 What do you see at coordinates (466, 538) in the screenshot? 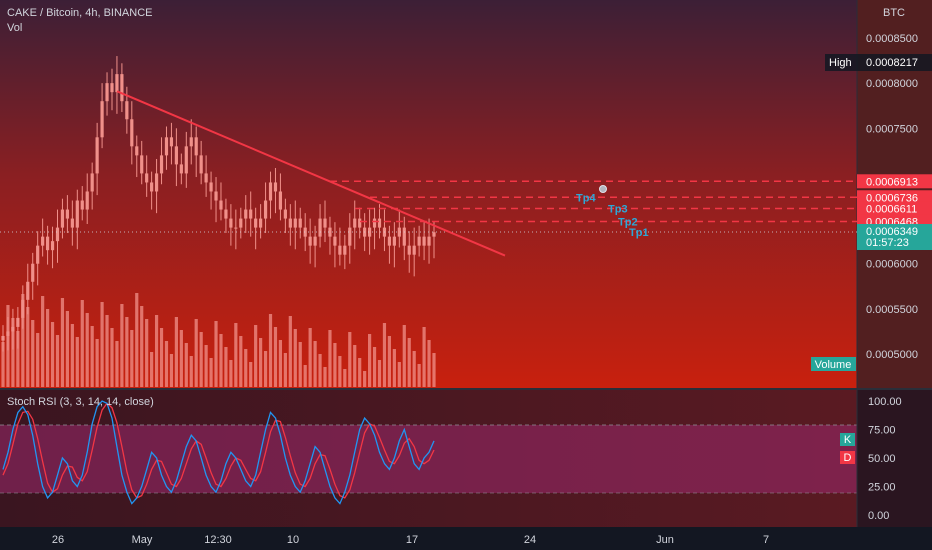
I see `time-axis-background` at bounding box center [466, 538].